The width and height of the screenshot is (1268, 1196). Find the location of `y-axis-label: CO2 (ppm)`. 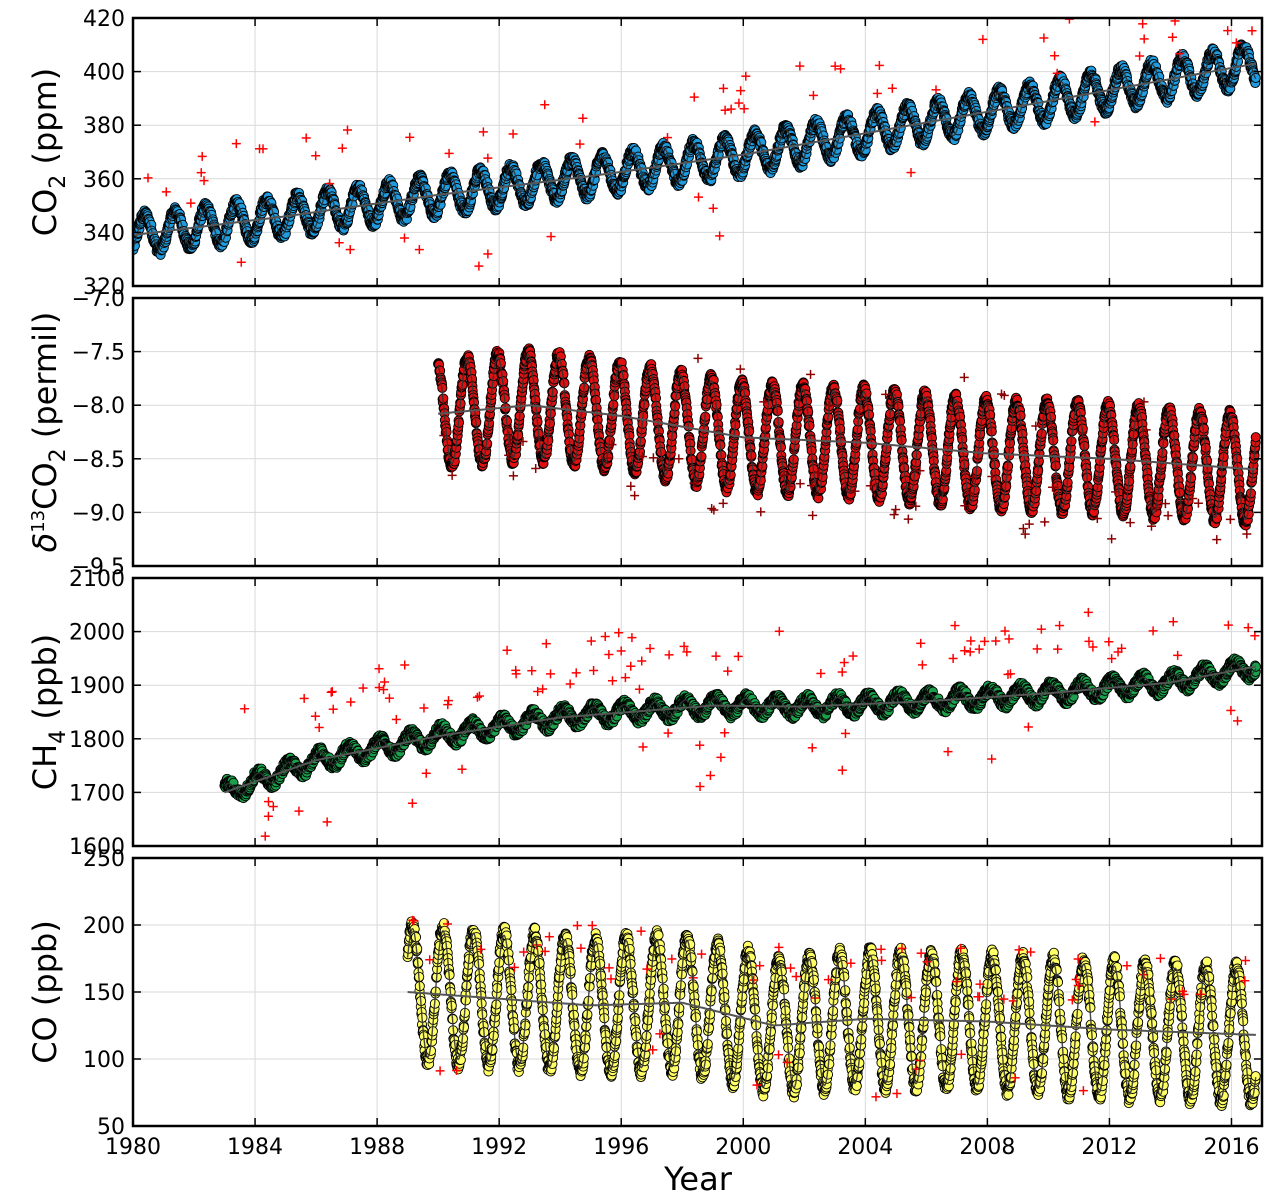

y-axis-label: CO2 (ppm) is located at coordinates (48, 152).